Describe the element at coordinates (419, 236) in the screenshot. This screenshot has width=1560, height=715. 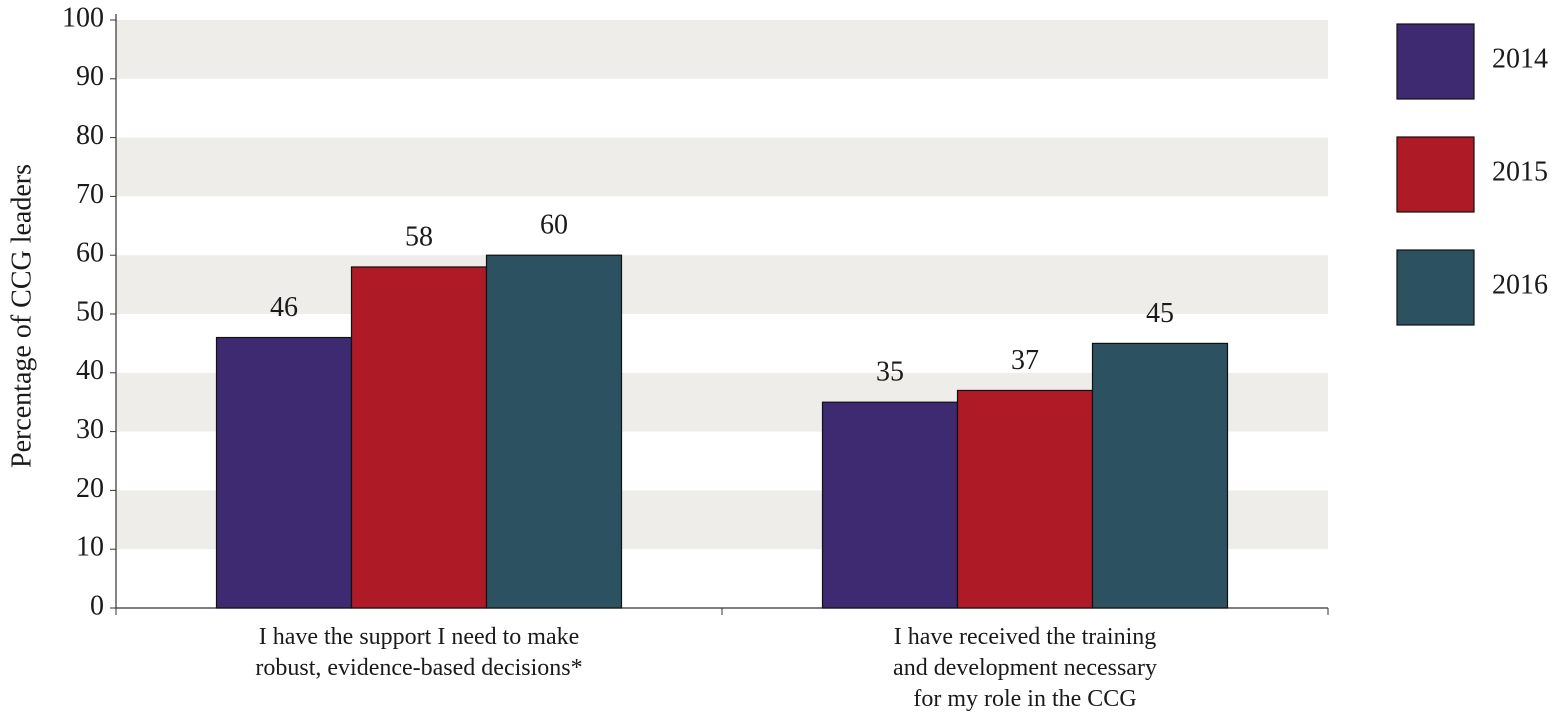
I see `value-label: 58` at that location.